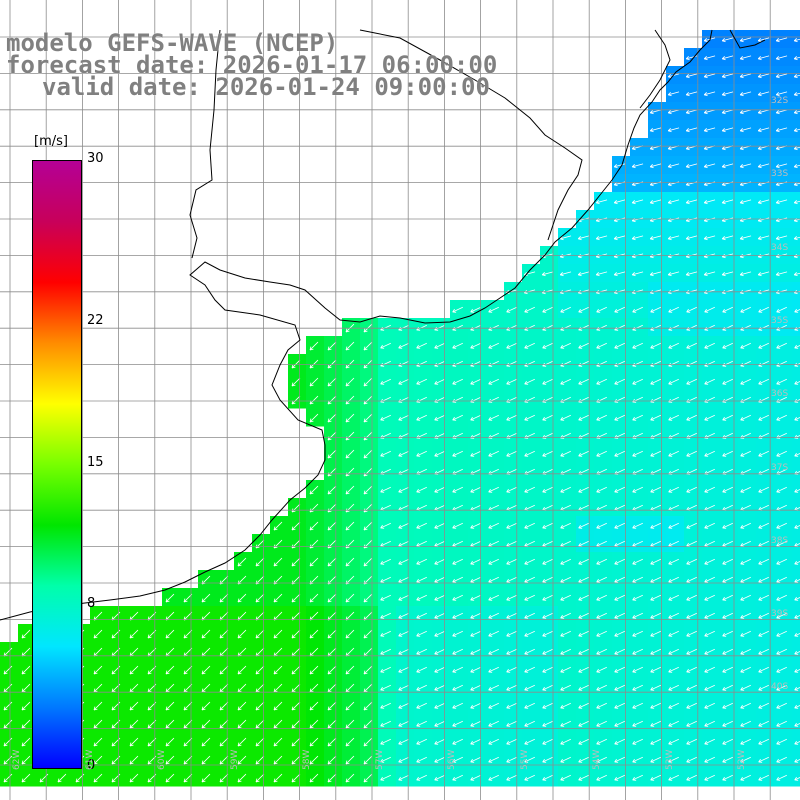  Describe the element at coordinates (780, 687) in the screenshot. I see `latitude-label: 40S` at that location.